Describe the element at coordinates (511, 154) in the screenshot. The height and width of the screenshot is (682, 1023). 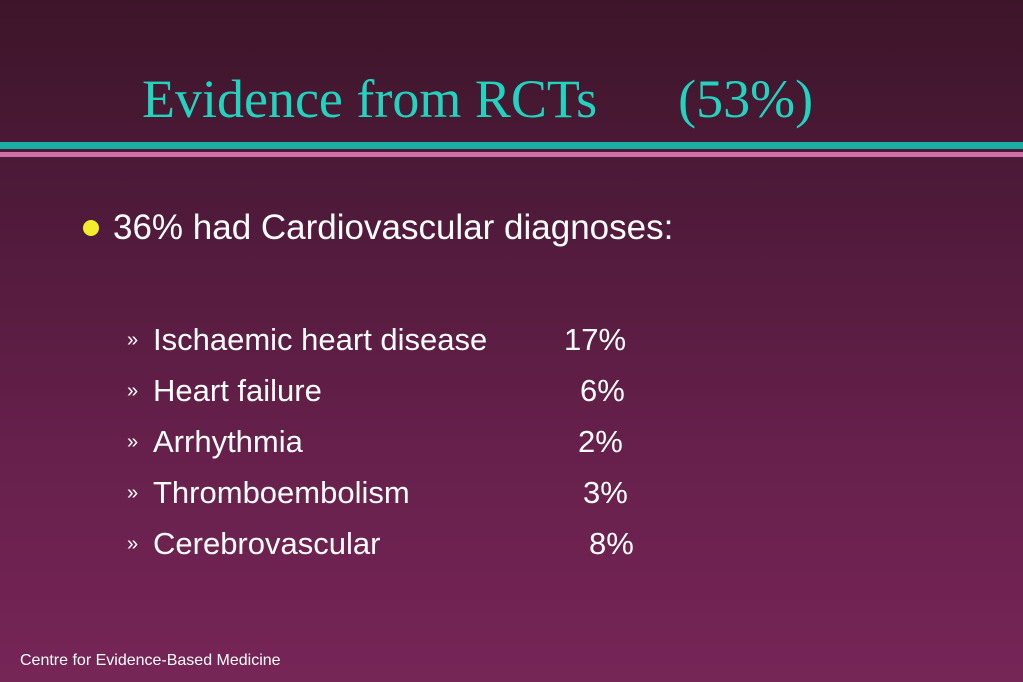
I see `title-divider-pink` at that location.